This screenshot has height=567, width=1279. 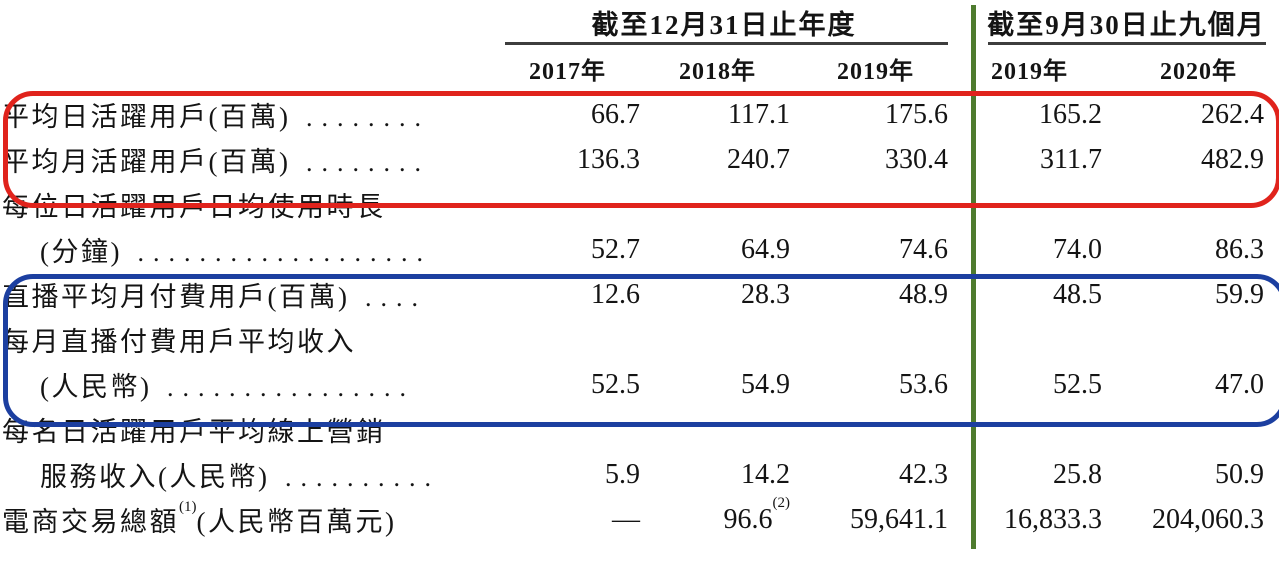 I want to click on year-header-2017: 2017年, so click(x=567, y=72).